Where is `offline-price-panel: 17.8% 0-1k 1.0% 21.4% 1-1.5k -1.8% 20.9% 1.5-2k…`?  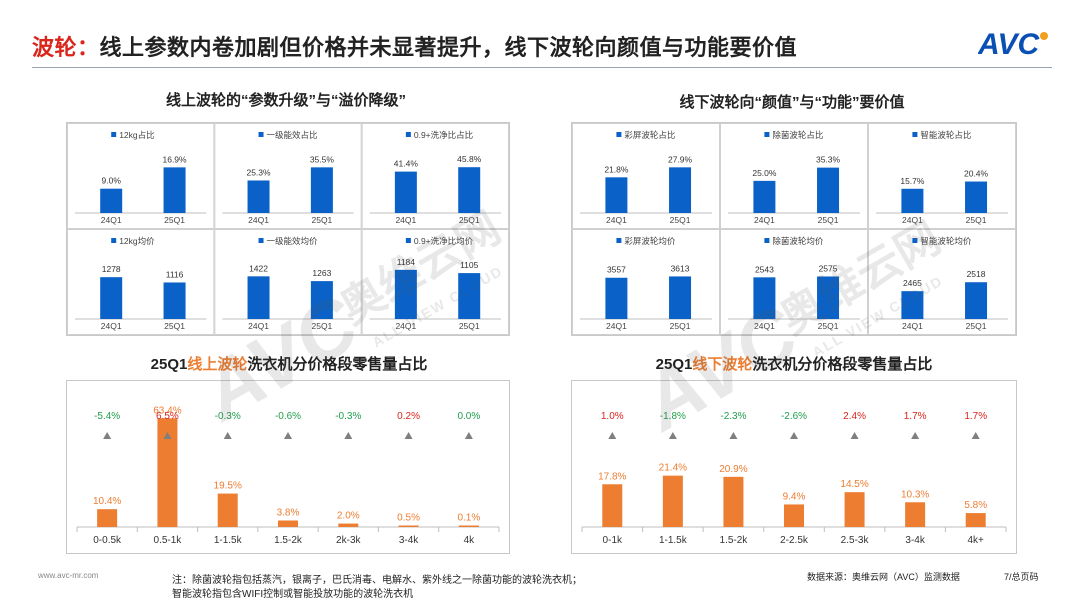
offline-price-panel: 17.8% 0-1k 1.0% 21.4% 1-1.5k -1.8% 20.9% 1.5-2k… is located at coordinates (794, 467).